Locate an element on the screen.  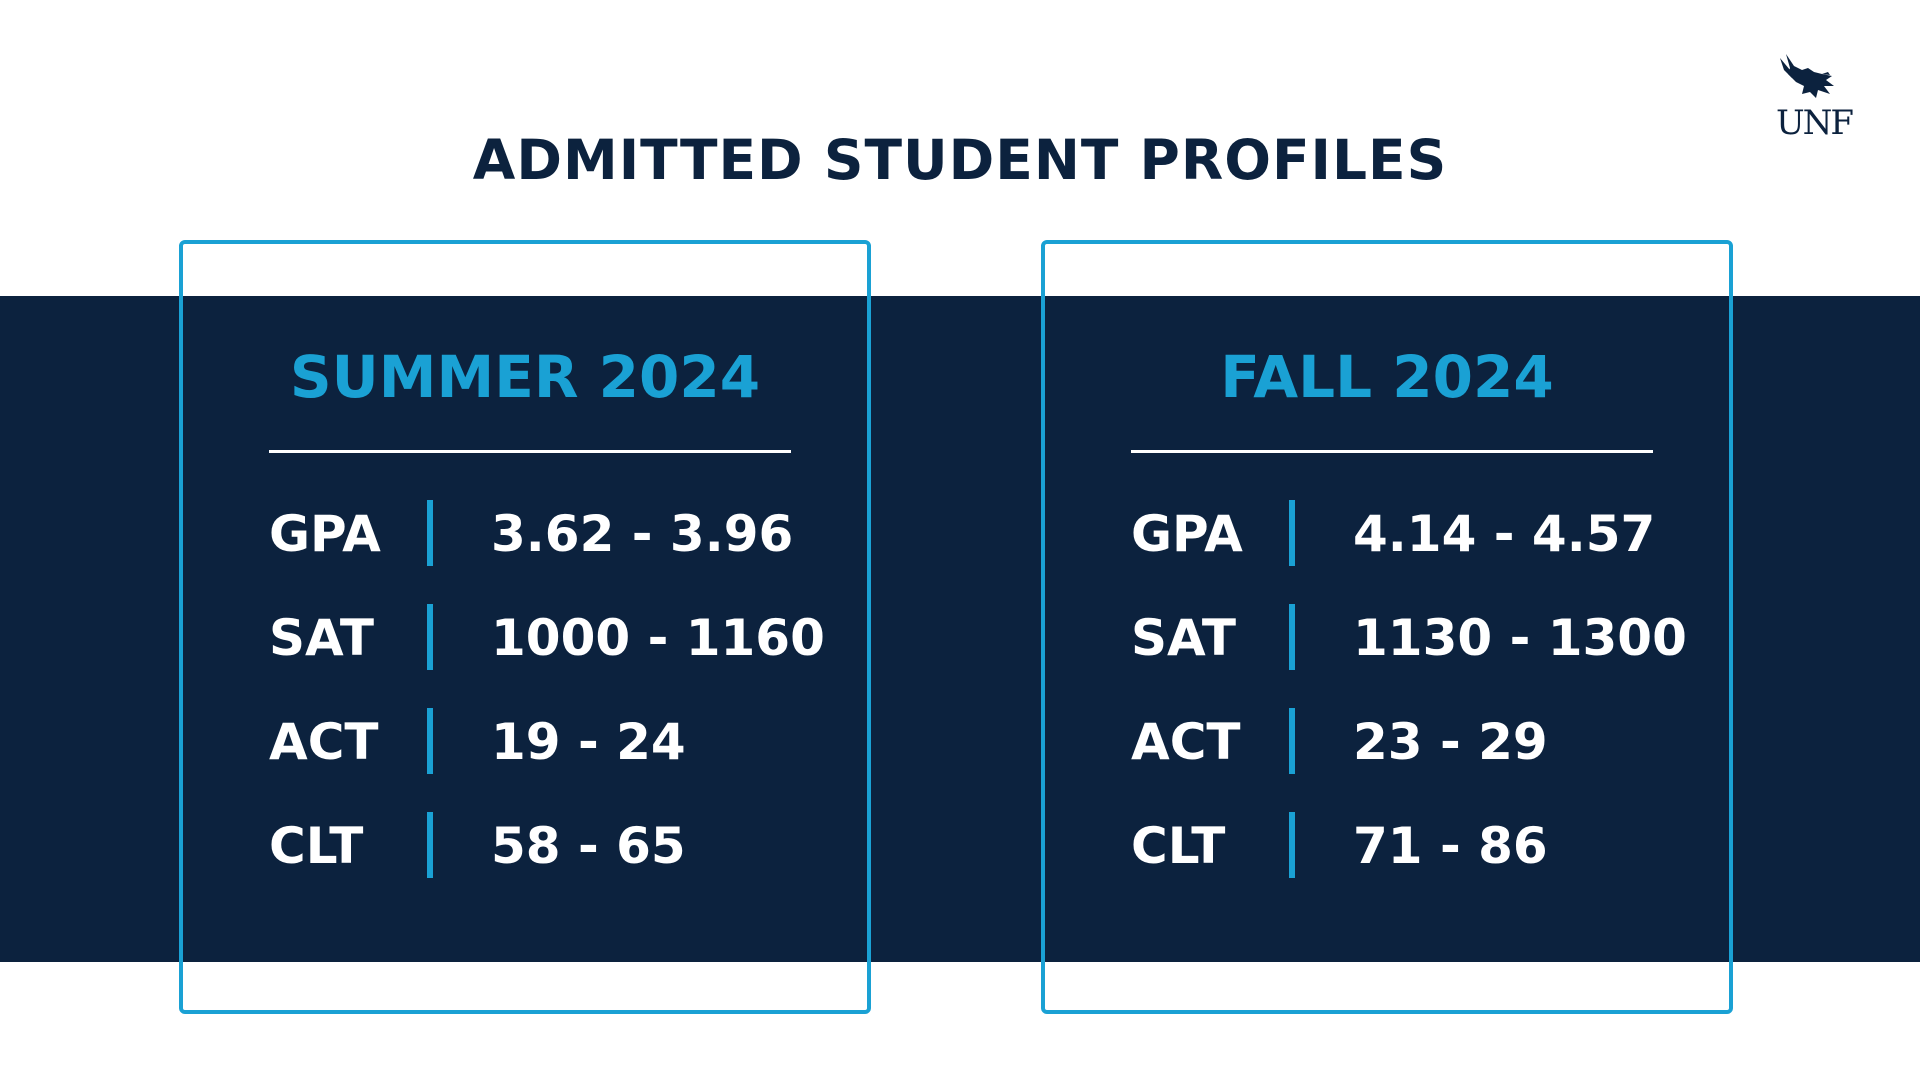
stat-row-act: ACT 23 - 29 is located at coordinates (1411, 742).